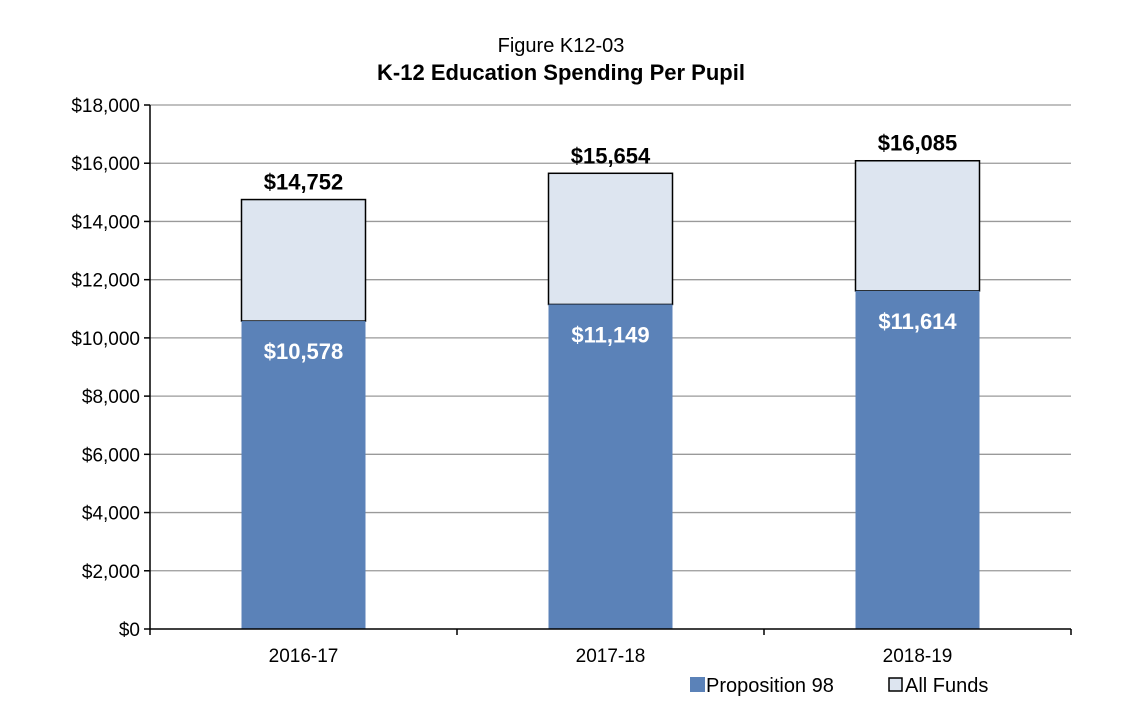  Describe the element at coordinates (918, 143) in the screenshot. I see `data-label-total: $16,085` at that location.